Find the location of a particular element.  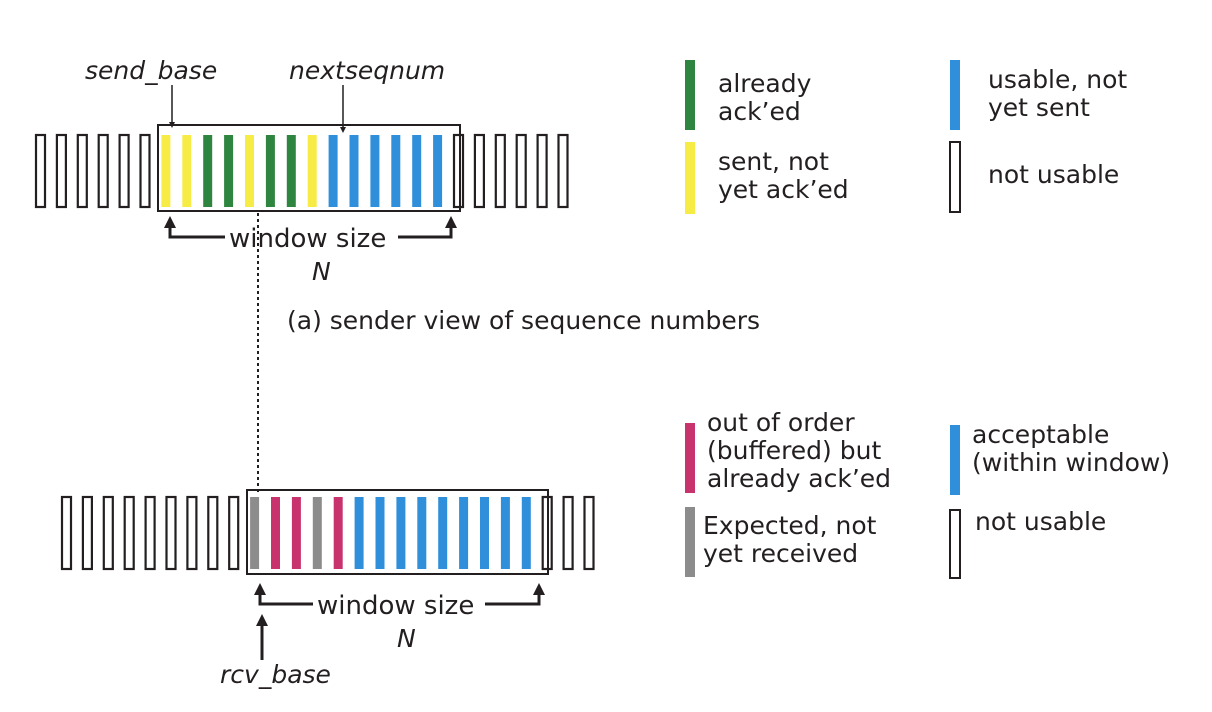

sender-window-frame is located at coordinates (309, 168).